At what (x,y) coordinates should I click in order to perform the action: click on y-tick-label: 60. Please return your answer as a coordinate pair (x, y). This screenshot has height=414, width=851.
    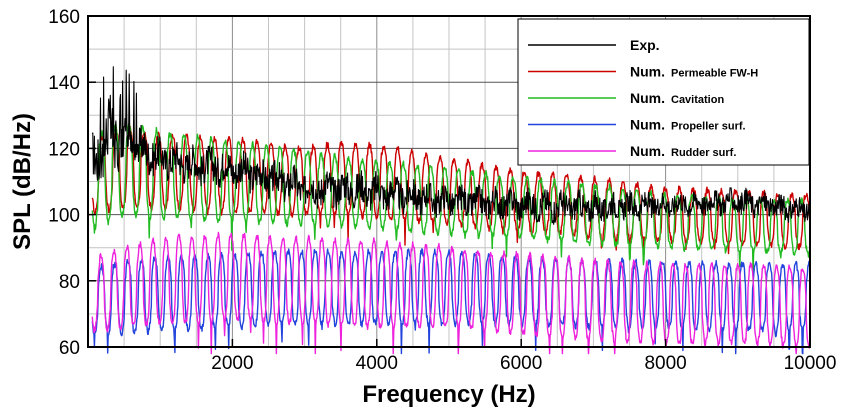
    Looking at the image, I should click on (69, 348).